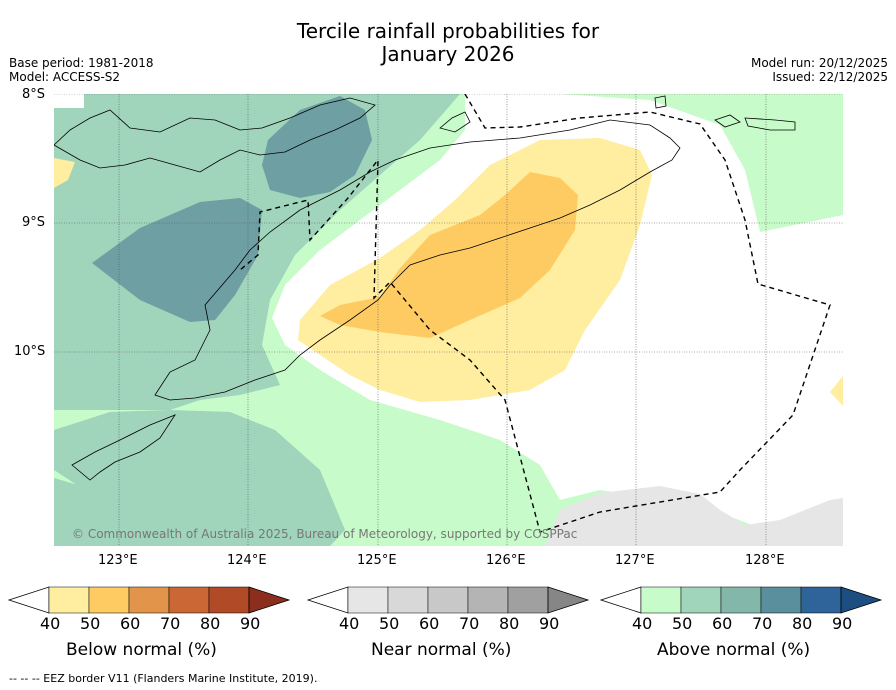 This screenshot has height=690, width=896. I want to click on above-normal-60-70-area, so click(177, 260).